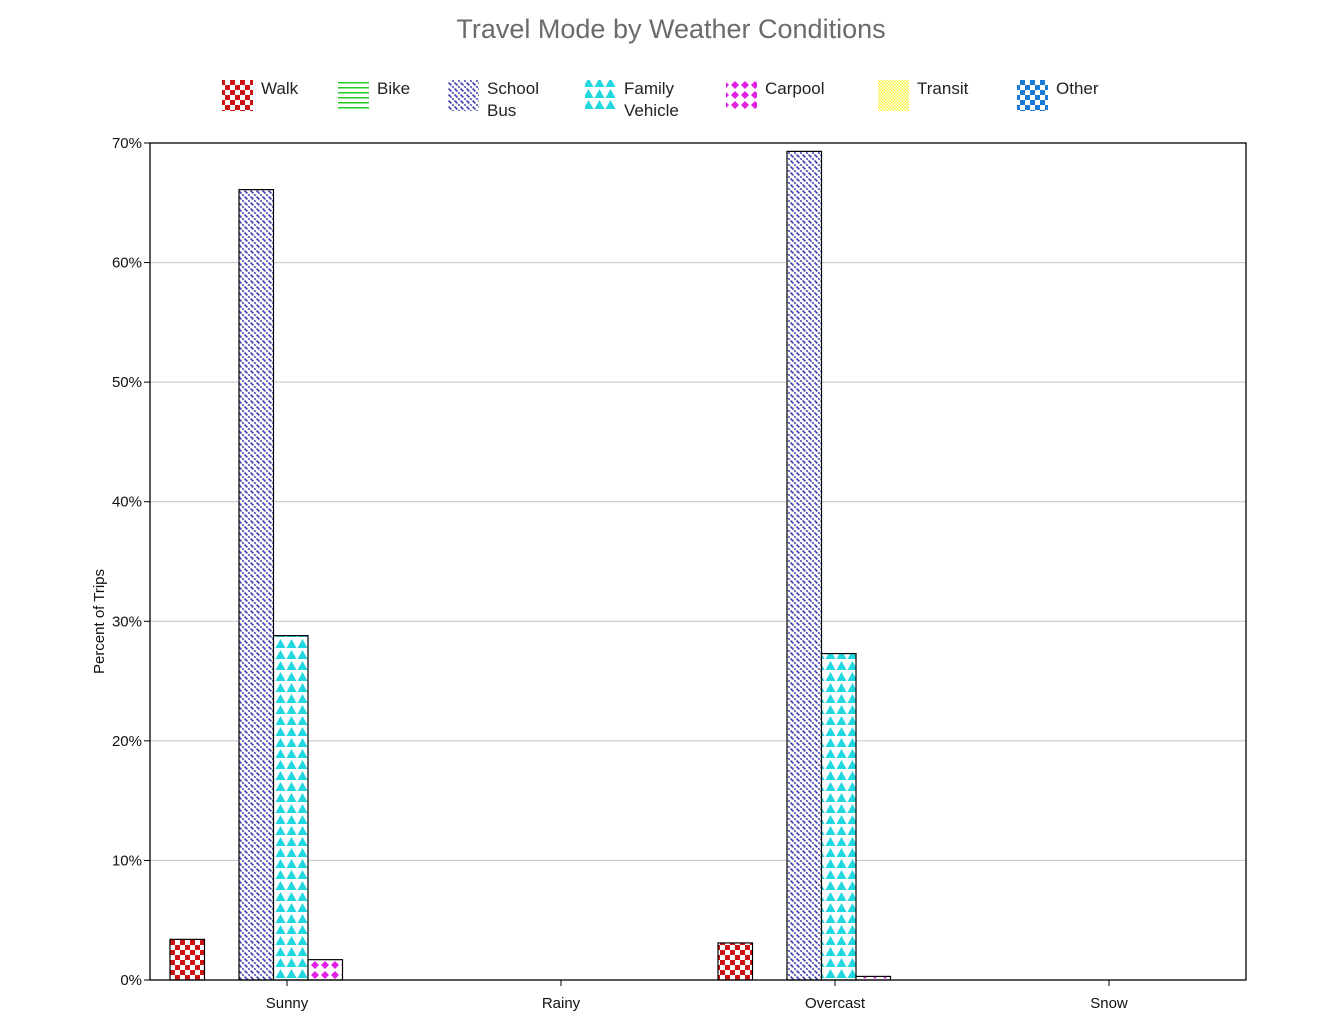  What do you see at coordinates (127, 143) in the screenshot?
I see `y-tick-label: 70%` at bounding box center [127, 143].